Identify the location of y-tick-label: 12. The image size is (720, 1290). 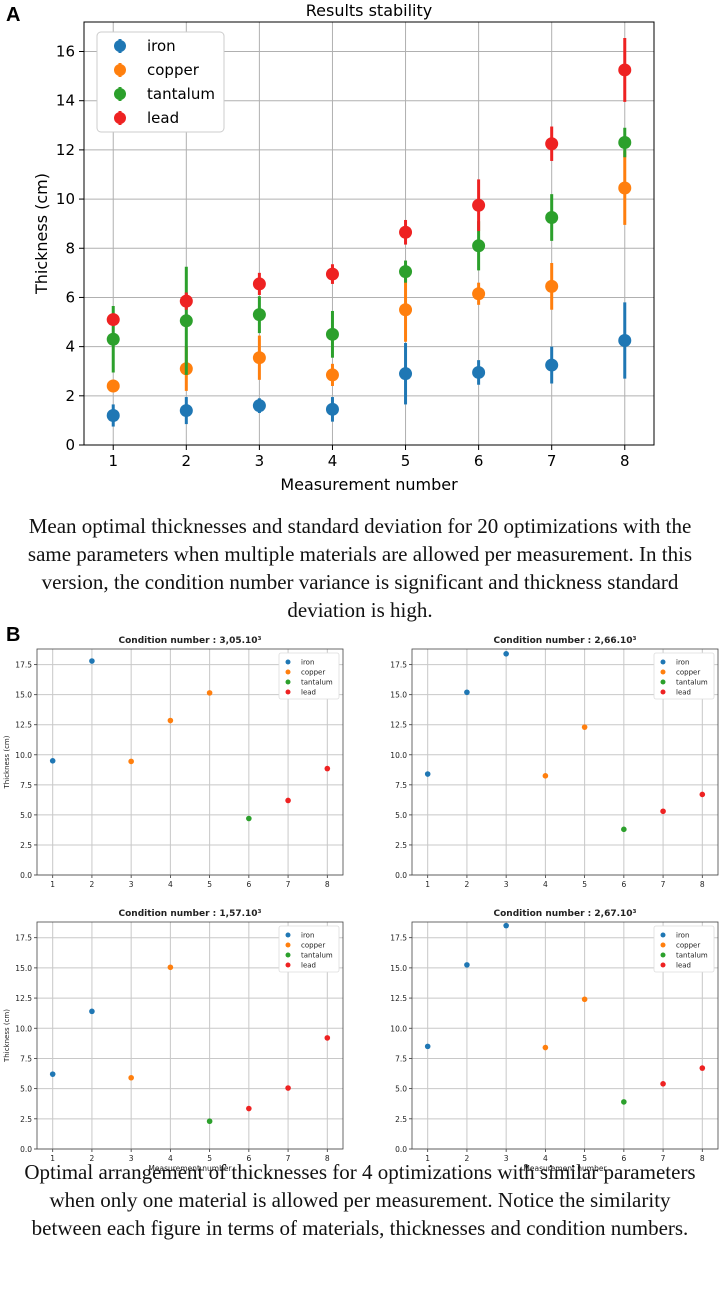
(65, 150).